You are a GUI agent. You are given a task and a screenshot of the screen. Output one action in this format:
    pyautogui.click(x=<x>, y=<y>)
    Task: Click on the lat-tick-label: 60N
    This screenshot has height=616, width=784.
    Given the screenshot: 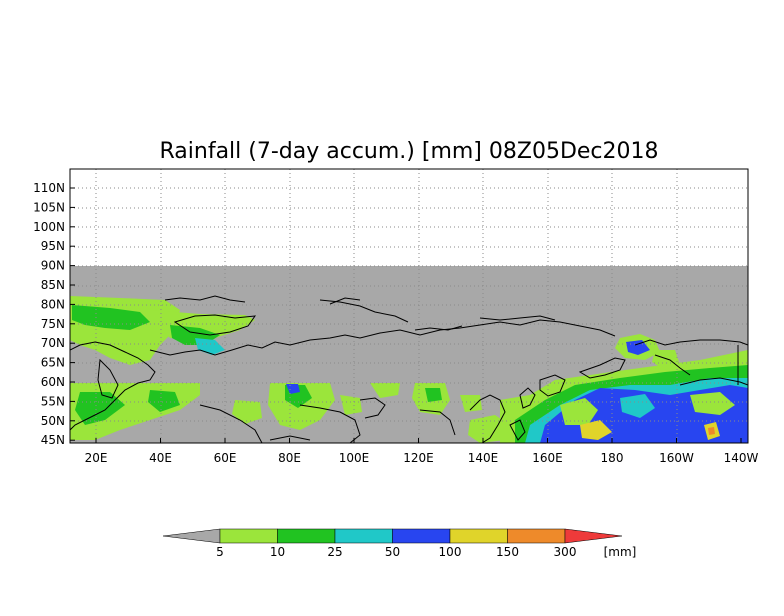 What is the action you would take?
    pyautogui.click(x=53, y=382)
    